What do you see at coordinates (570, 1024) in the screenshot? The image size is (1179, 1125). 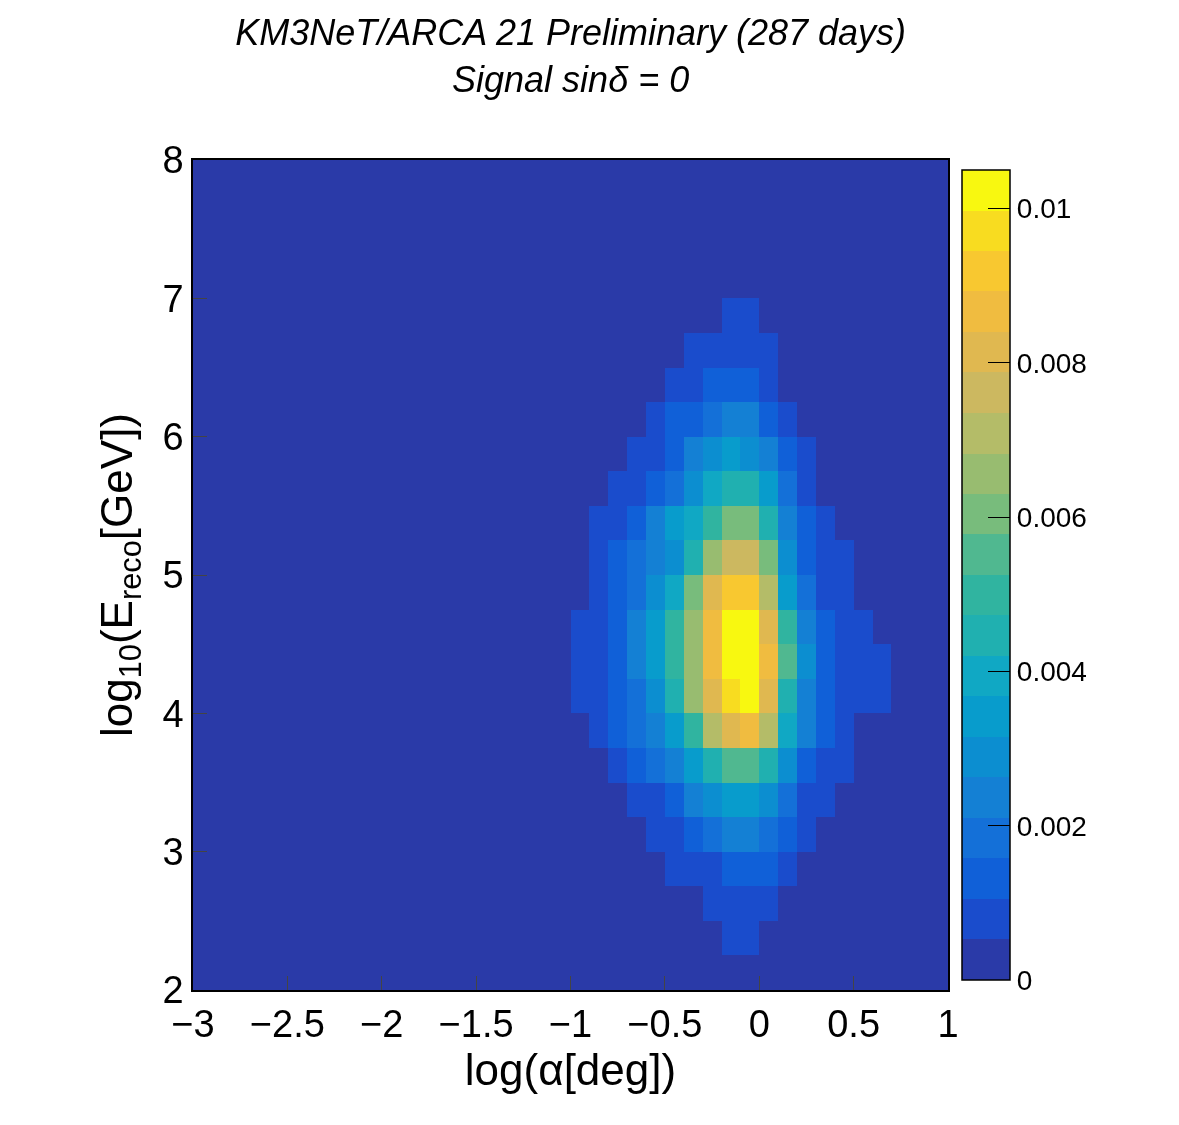 I see `x-tick-label: −1` at bounding box center [570, 1024].